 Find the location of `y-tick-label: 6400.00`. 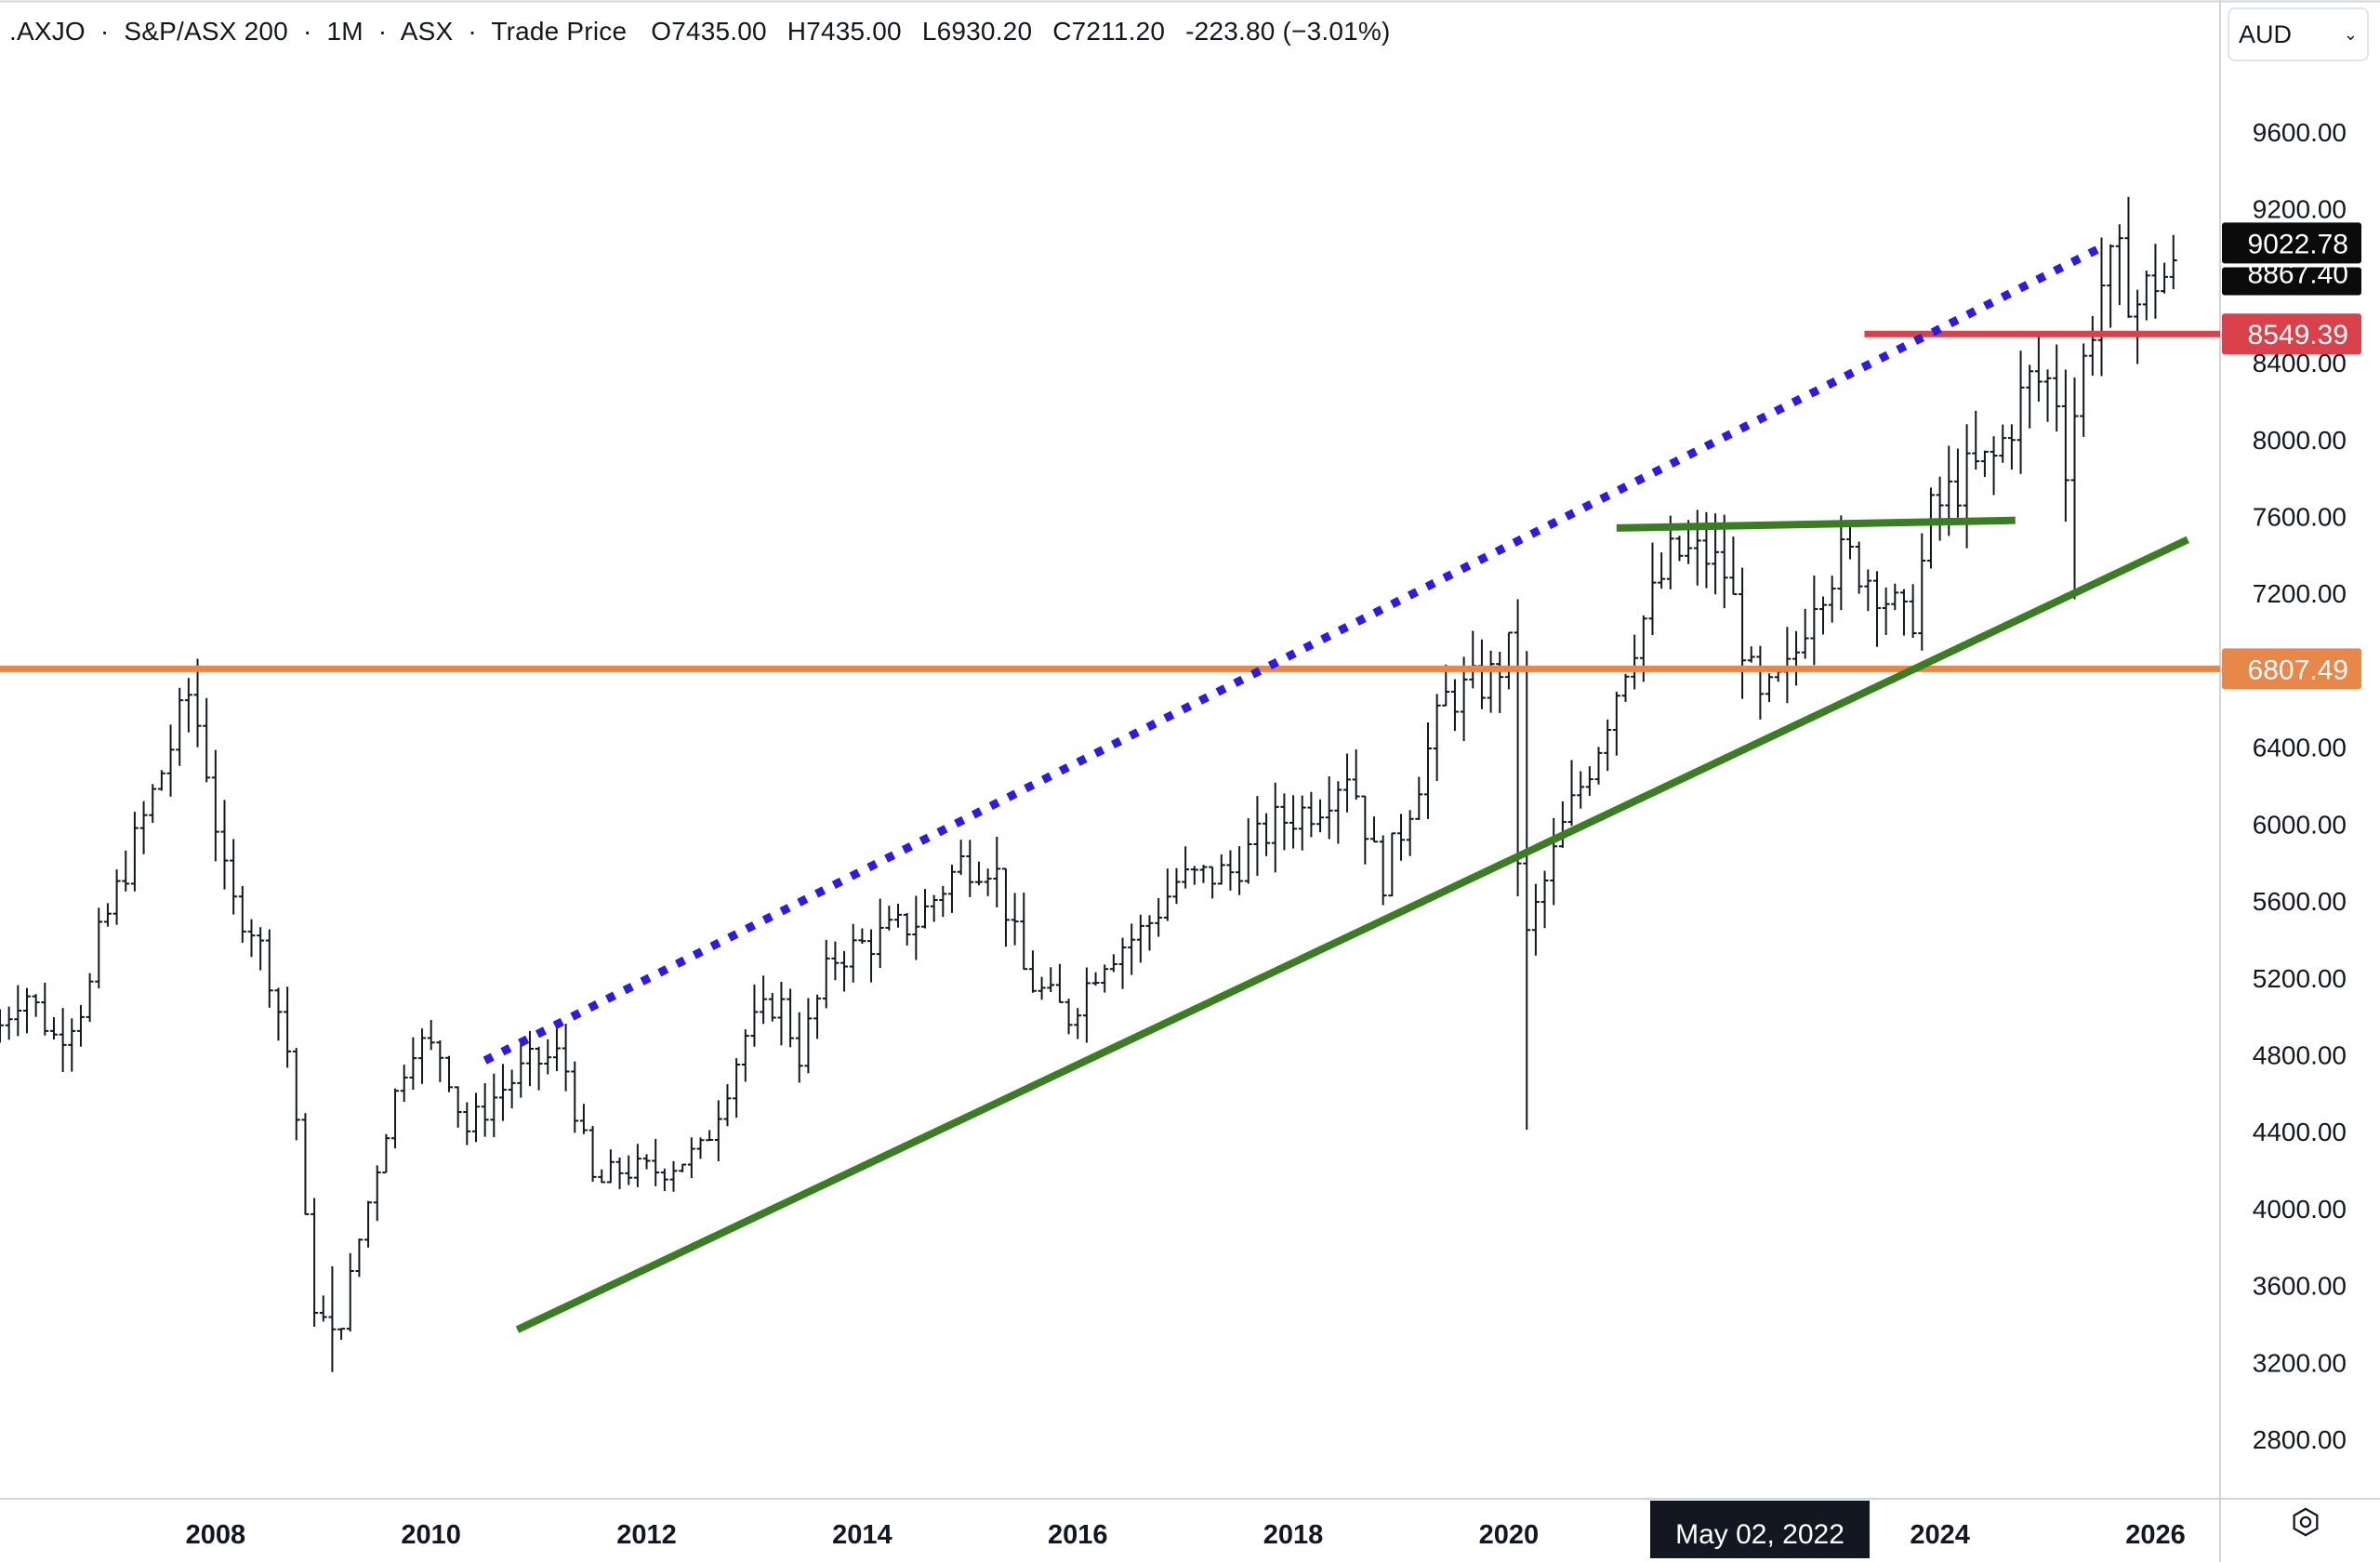

y-tick-label: 6400.00 is located at coordinates (2300, 748).